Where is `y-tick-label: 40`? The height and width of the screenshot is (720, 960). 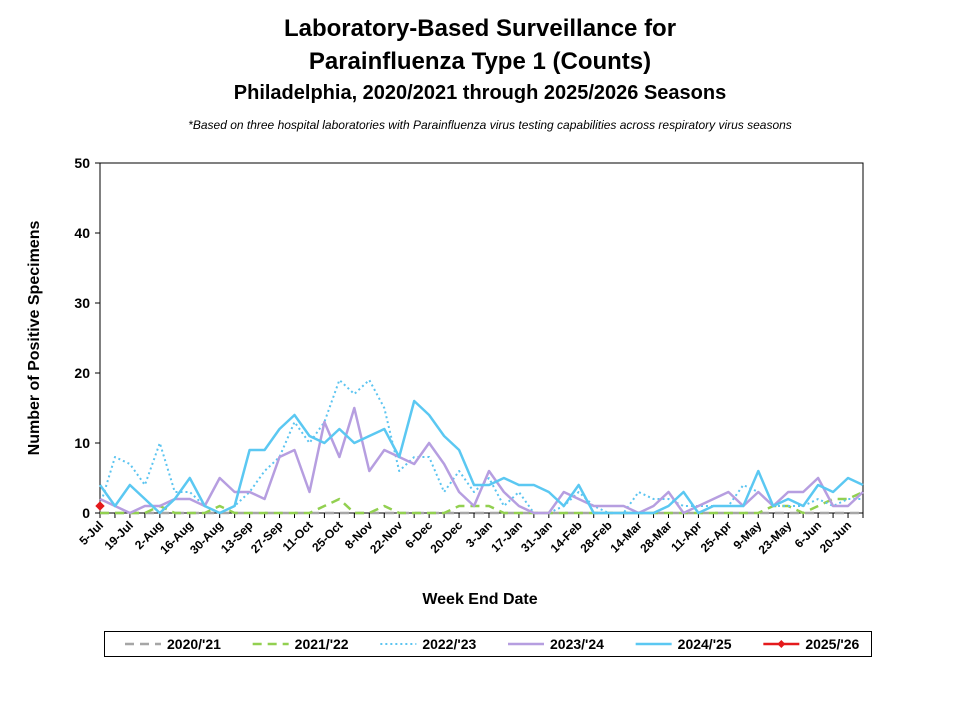
y-tick-label: 40 is located at coordinates (82, 233).